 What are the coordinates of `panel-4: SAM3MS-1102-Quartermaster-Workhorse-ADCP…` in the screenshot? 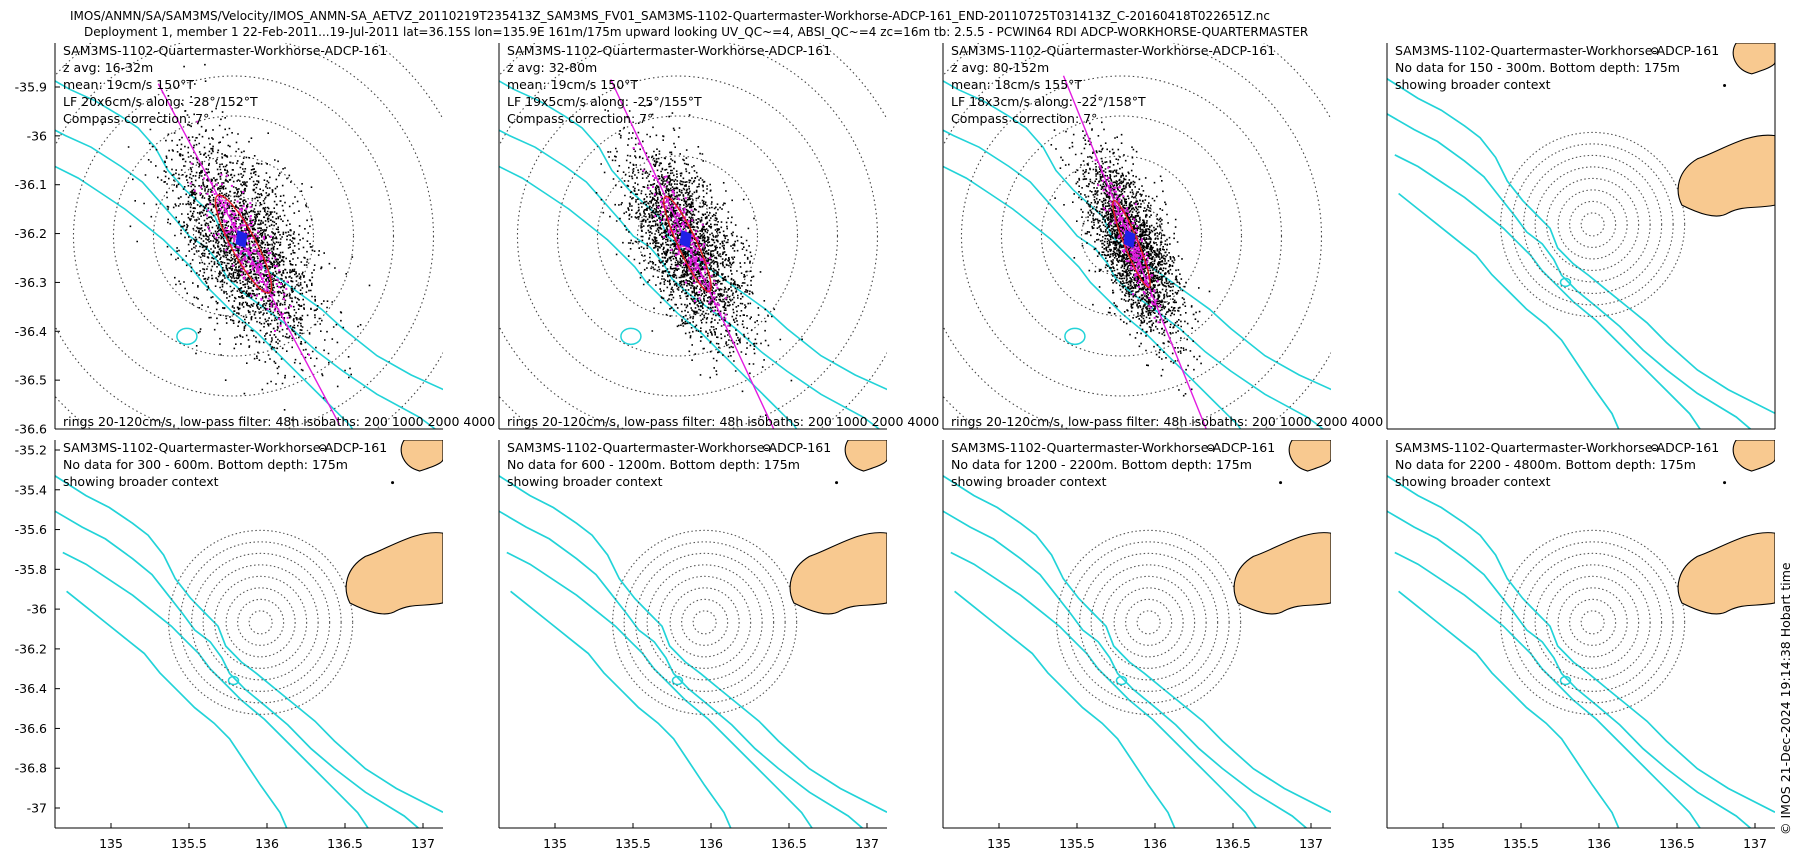 It's located at (1580, 236).